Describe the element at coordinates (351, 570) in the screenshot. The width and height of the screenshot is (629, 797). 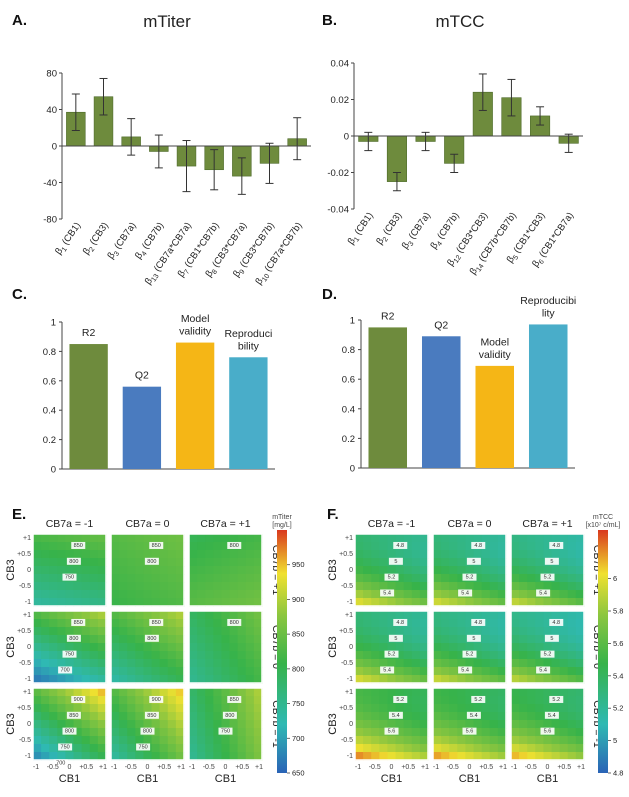
I see `y-tick-label-F: 0` at that location.